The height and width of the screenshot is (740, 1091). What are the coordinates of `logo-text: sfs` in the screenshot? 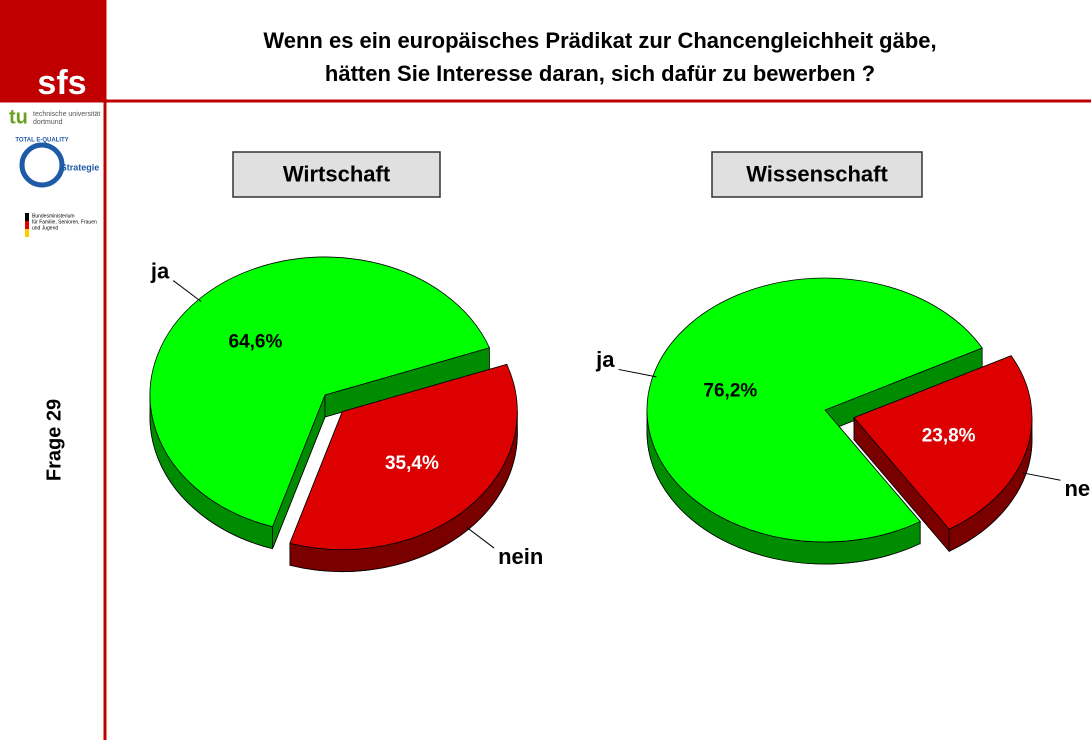 It's located at (61, 83).